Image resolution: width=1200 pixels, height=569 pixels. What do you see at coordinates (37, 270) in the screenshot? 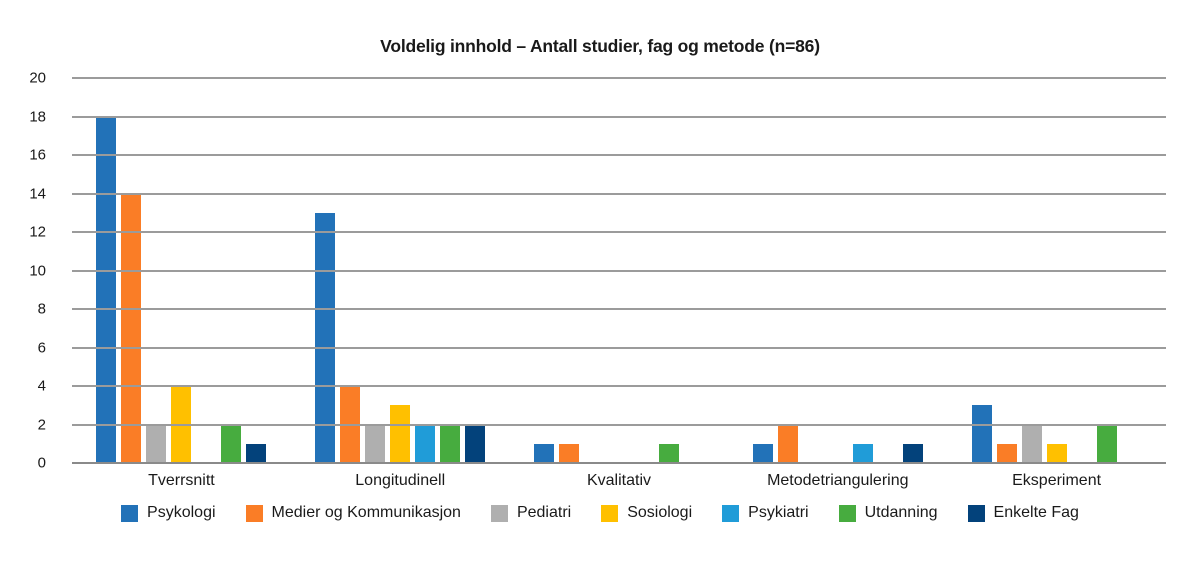
I see `y-tick-label-10: 10` at bounding box center [37, 270].